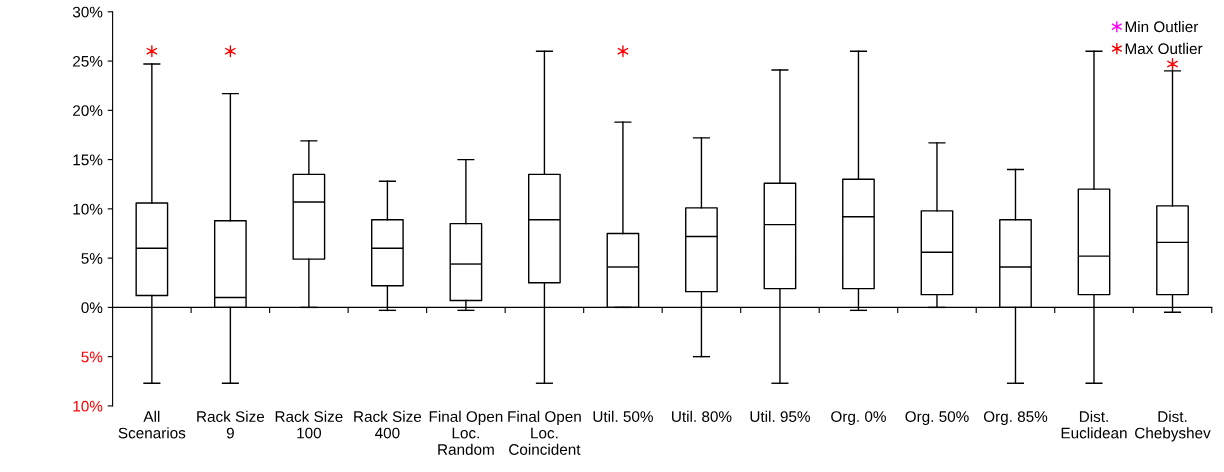  What do you see at coordinates (1173, 426) in the screenshot?
I see `x-tick-label: Dist. Chebyshev` at bounding box center [1173, 426].